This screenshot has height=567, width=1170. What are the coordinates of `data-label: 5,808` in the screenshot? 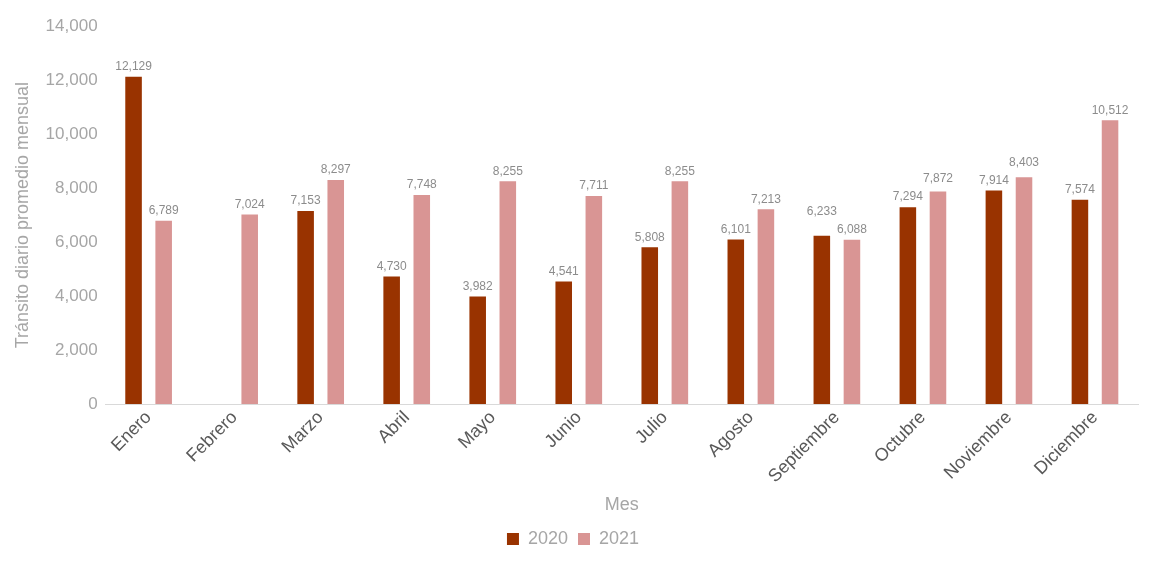 It's located at (650, 236).